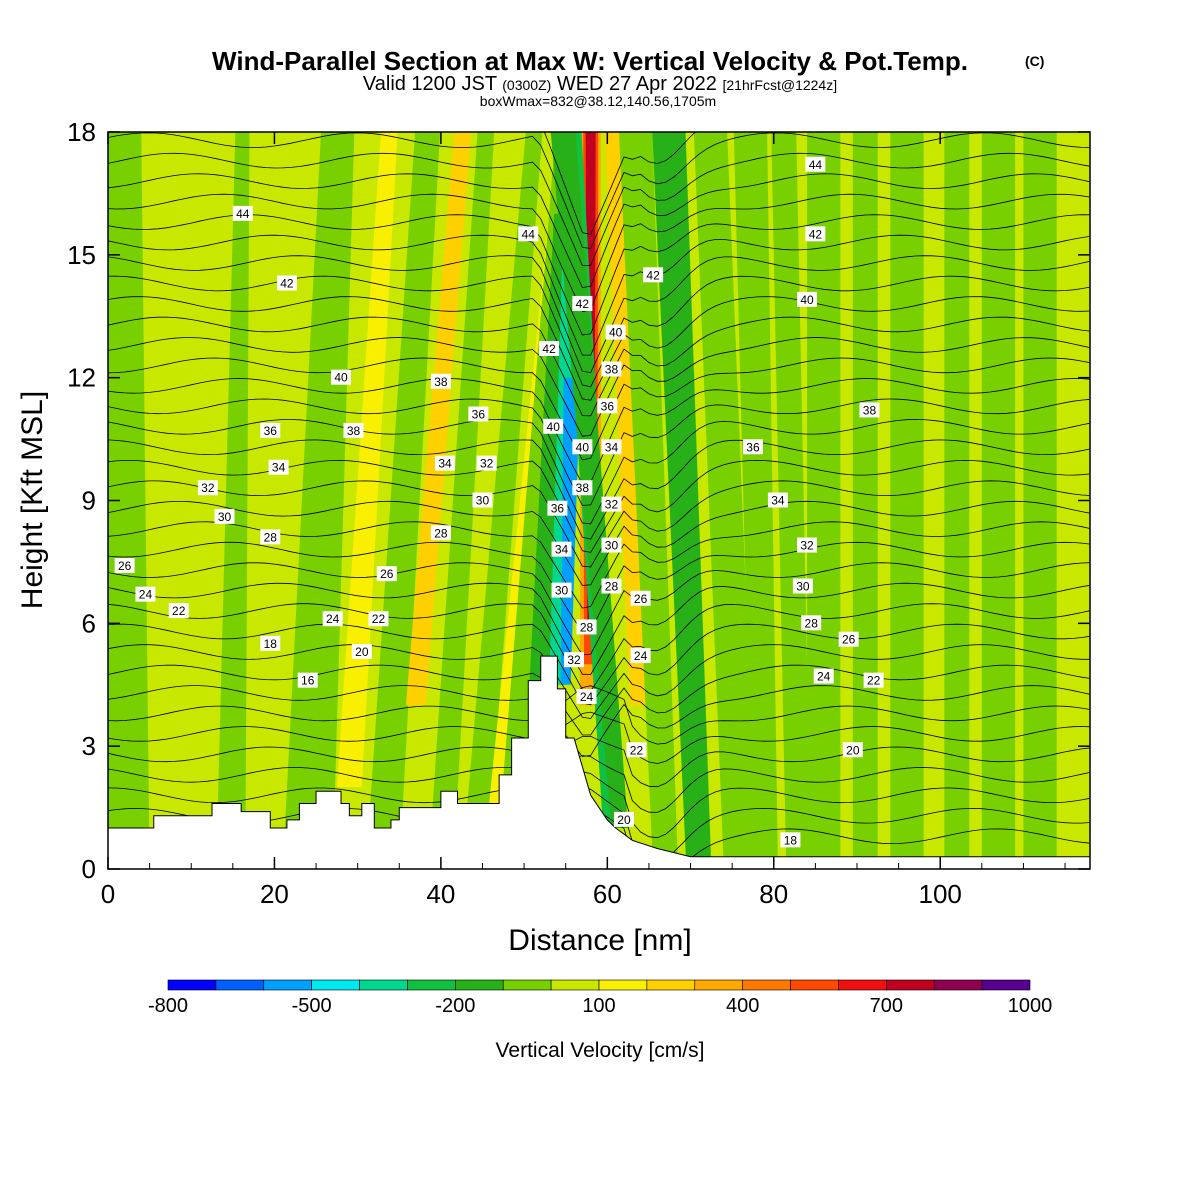 The height and width of the screenshot is (1200, 1200). I want to click on valid-prefix: Valid 1200 JST, so click(430, 84).